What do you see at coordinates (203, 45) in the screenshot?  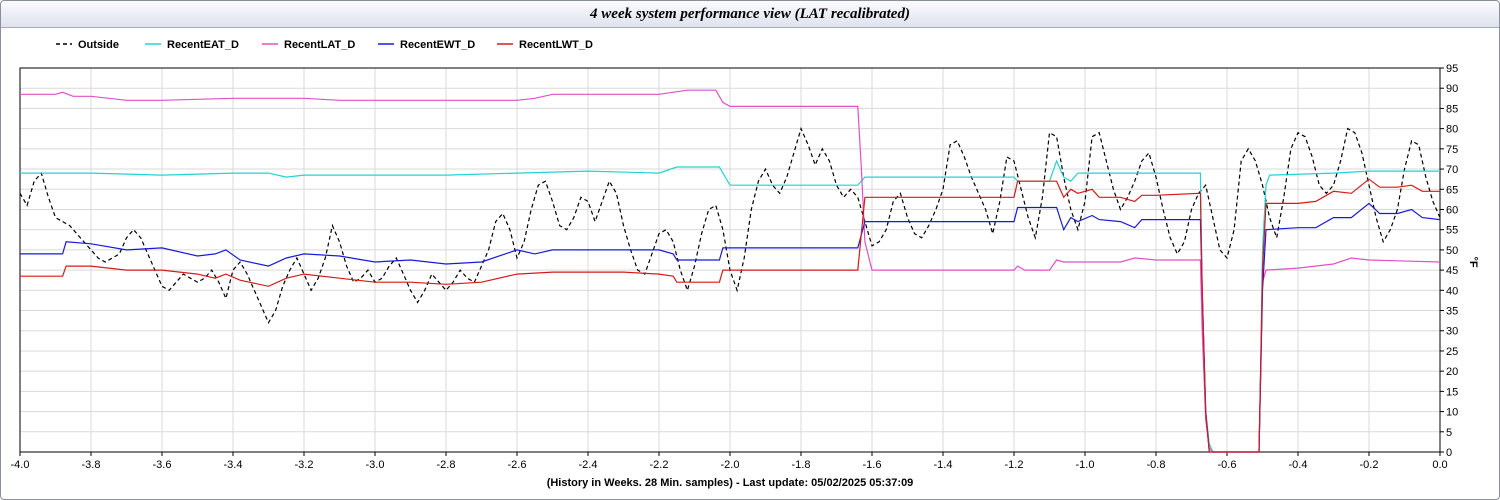 I see `legend-label: RecentEAT_D` at bounding box center [203, 45].